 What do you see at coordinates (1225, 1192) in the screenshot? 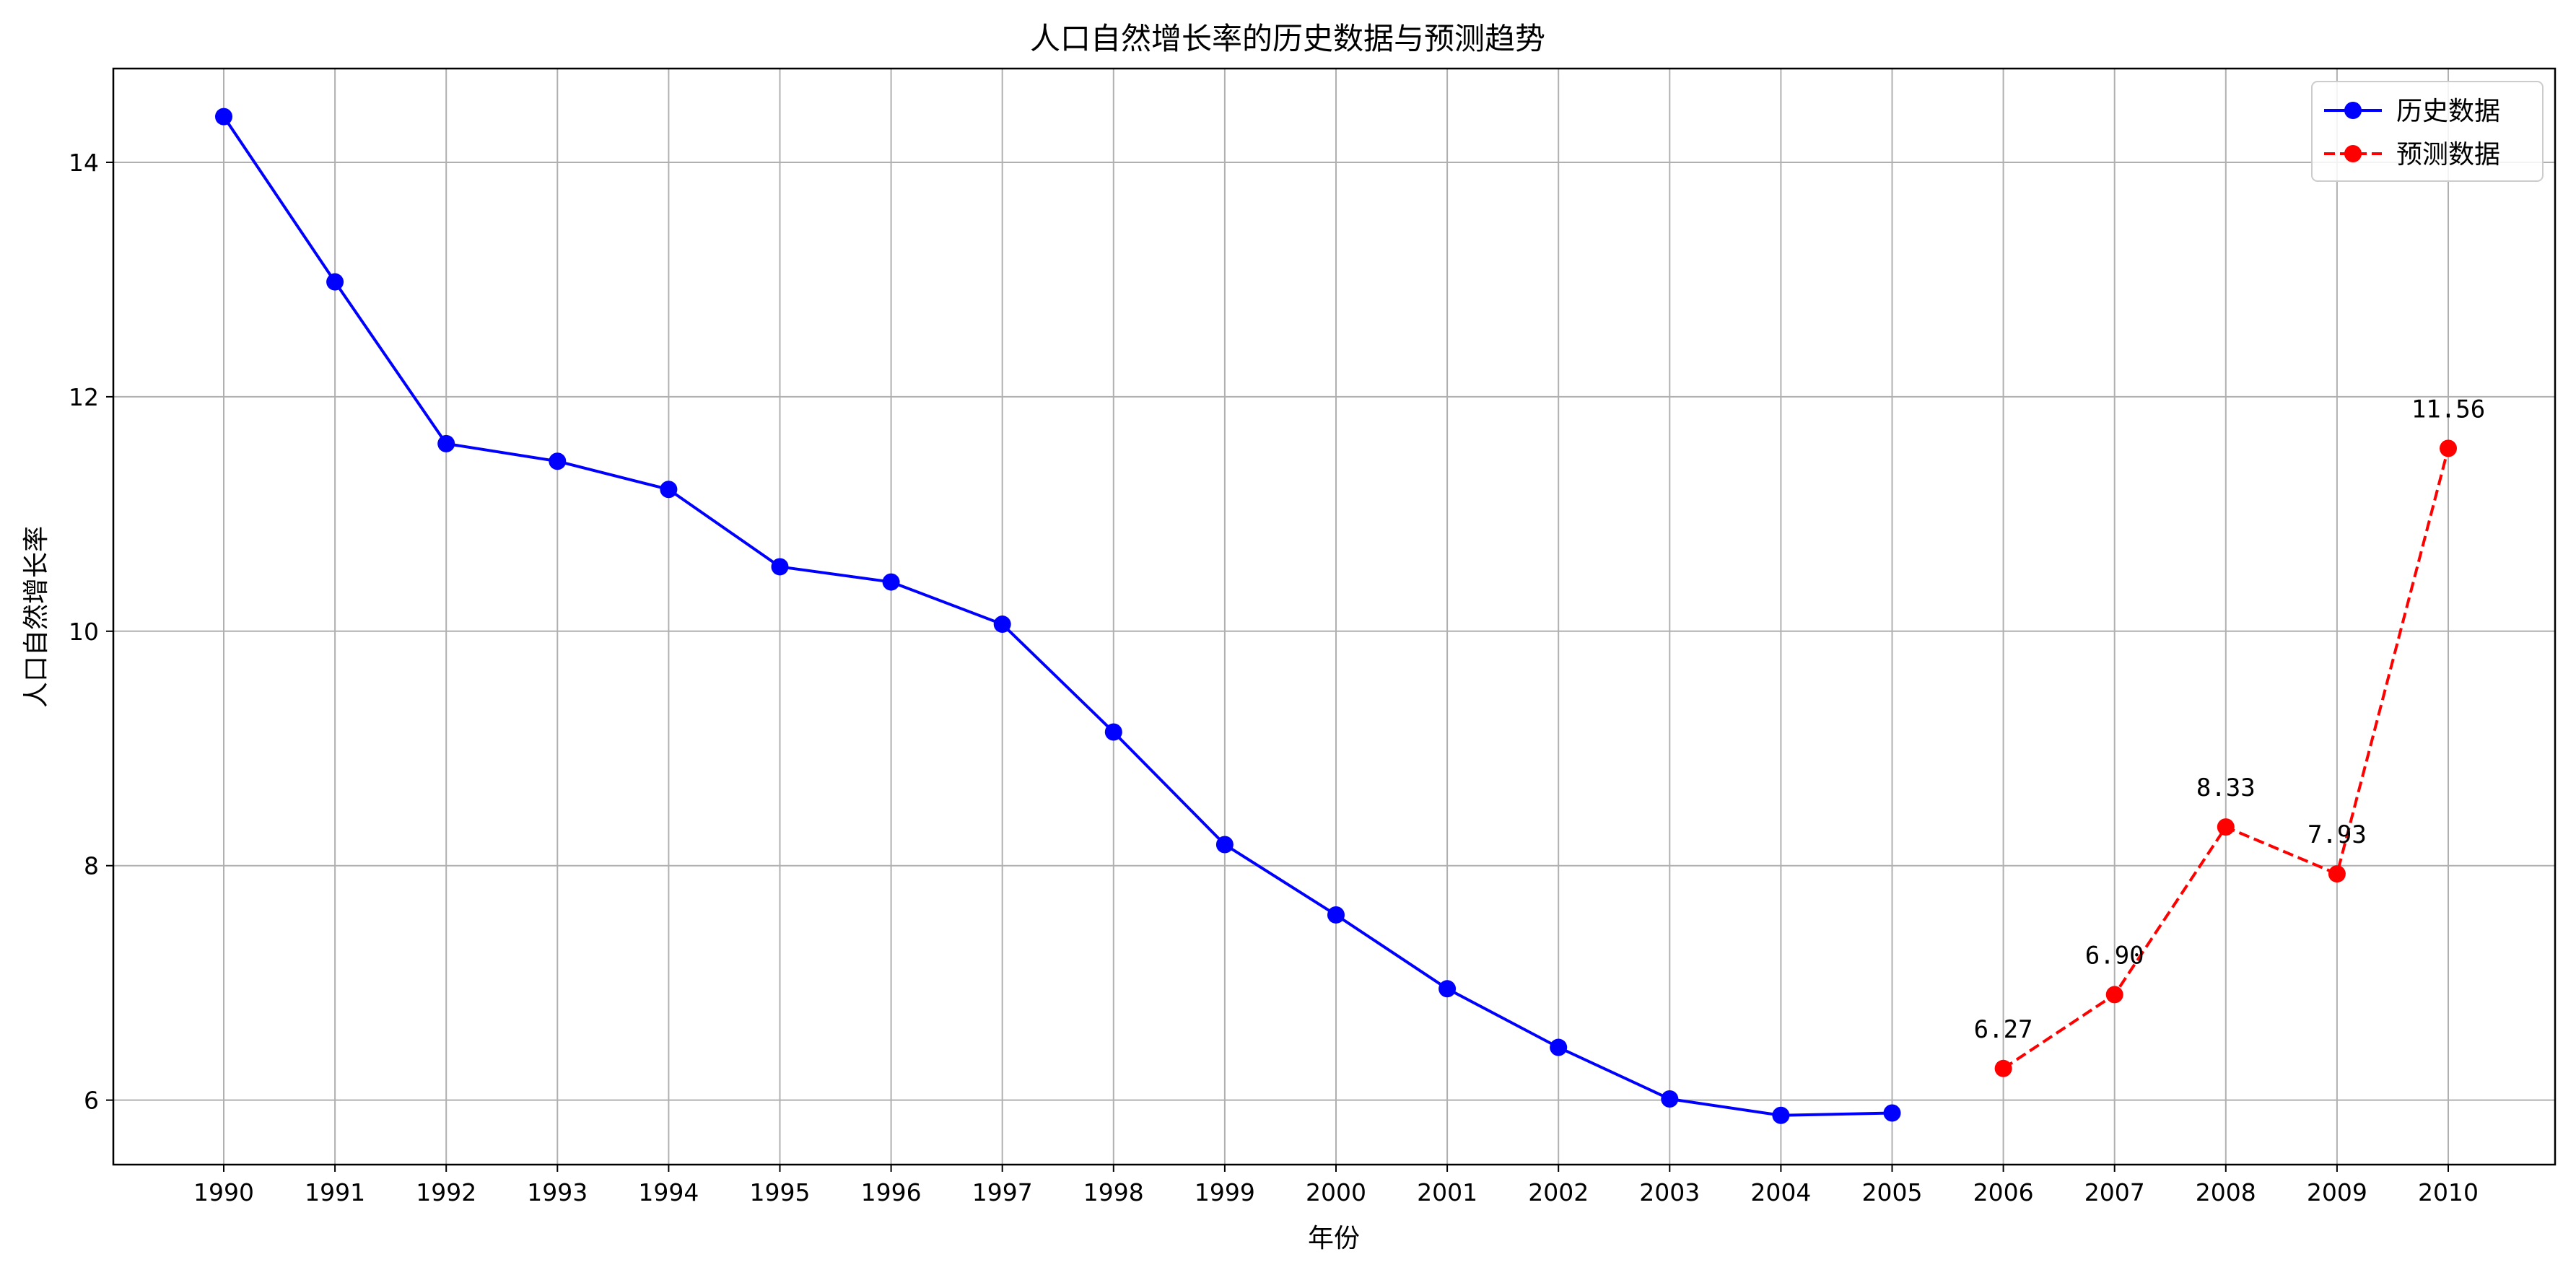
I see `x-tick-label: 1999` at bounding box center [1225, 1192].